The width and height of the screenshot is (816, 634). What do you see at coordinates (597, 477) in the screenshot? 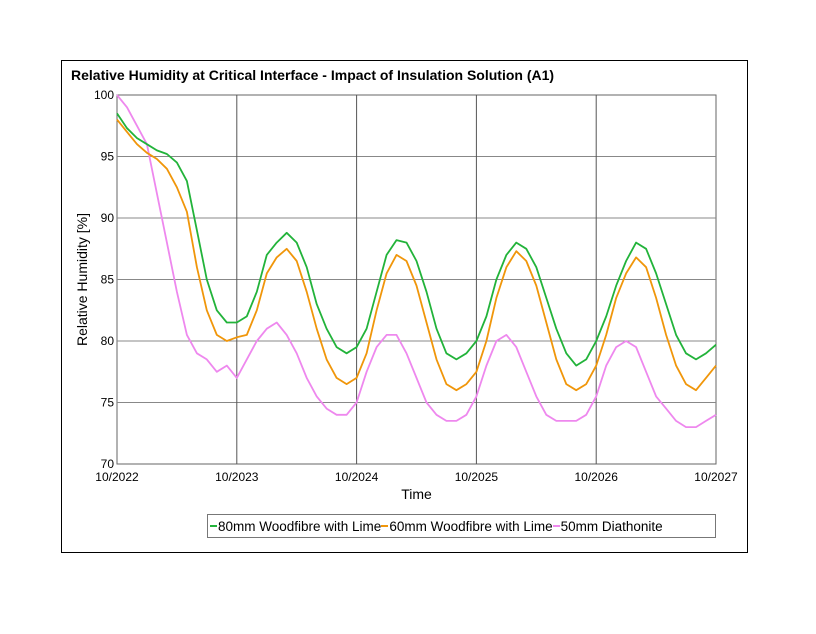
I see `x-tick-label: 10/2026` at bounding box center [597, 477].